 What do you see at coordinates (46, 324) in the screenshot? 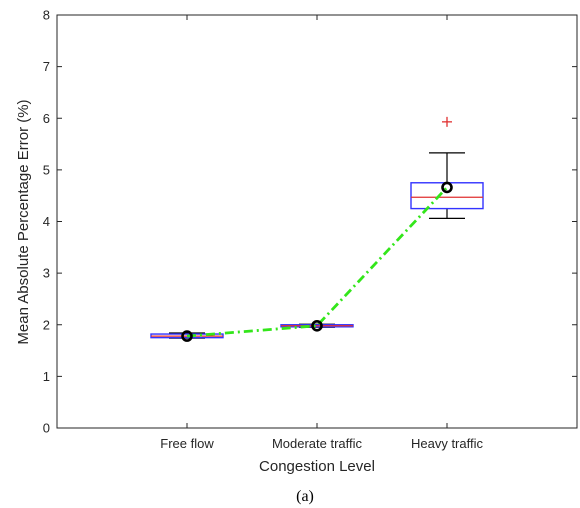
I see `y-tick-label: 2` at bounding box center [46, 324].